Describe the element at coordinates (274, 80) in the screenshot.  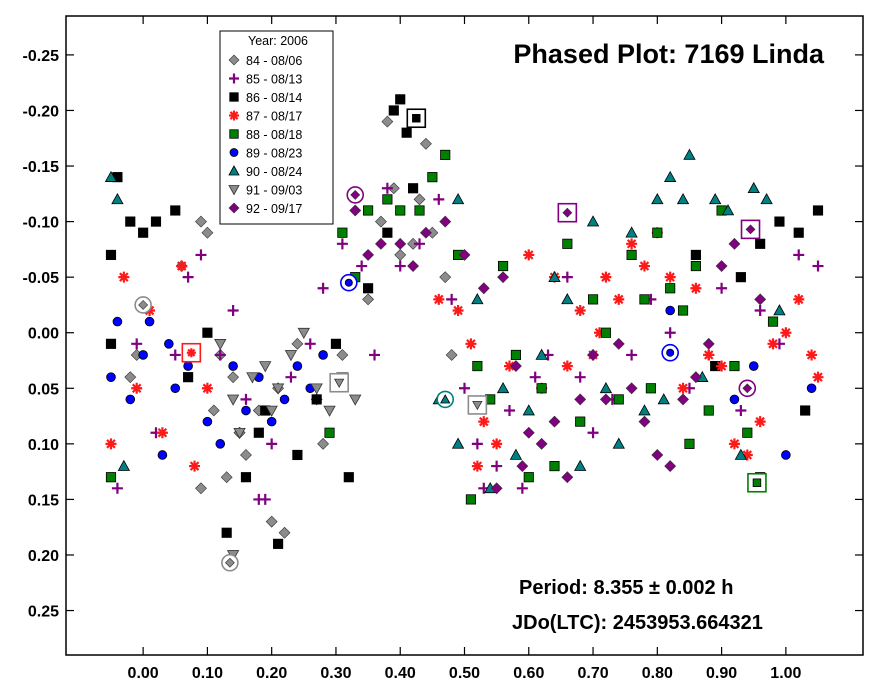
I see `legend-label-2: 85 - 08/13` at that location.